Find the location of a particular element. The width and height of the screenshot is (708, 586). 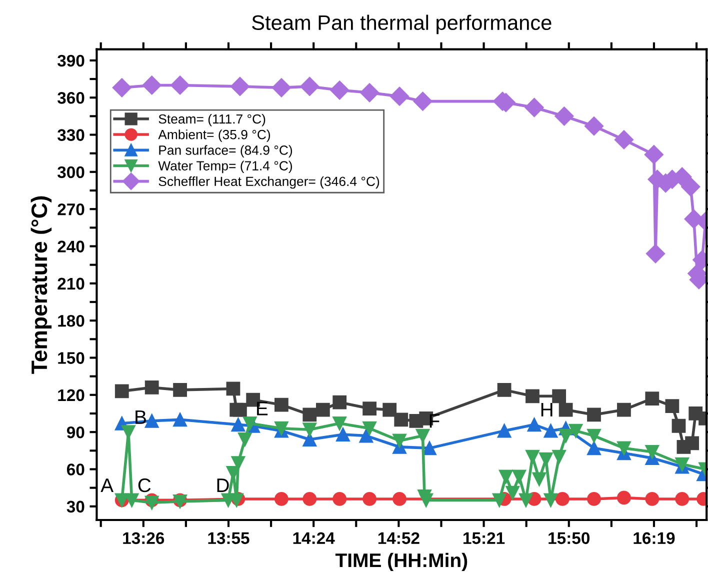

legend-label: Steam= (111.7 °C) is located at coordinates (212, 120).